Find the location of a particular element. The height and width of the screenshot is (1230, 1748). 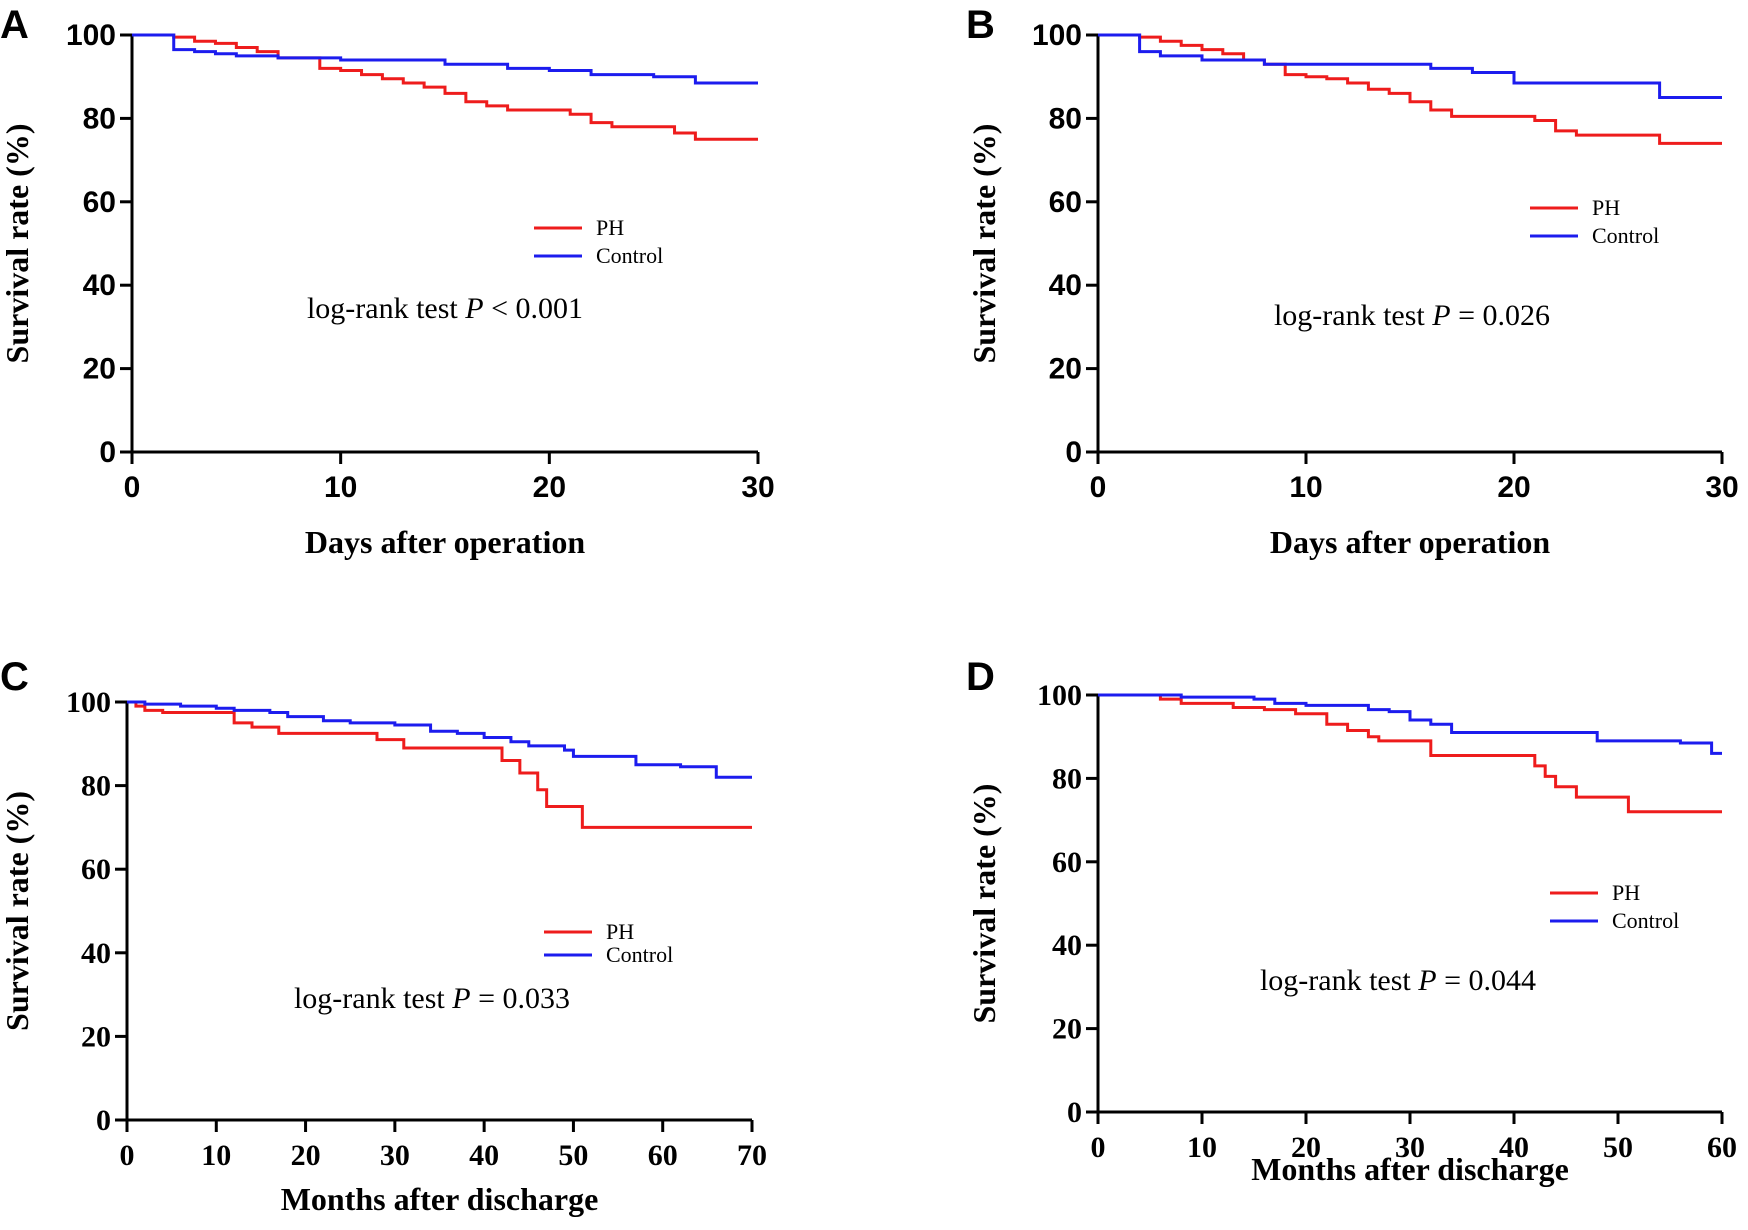

logrank-annotation: log-rank test P < 0.001 is located at coordinates (445, 308).